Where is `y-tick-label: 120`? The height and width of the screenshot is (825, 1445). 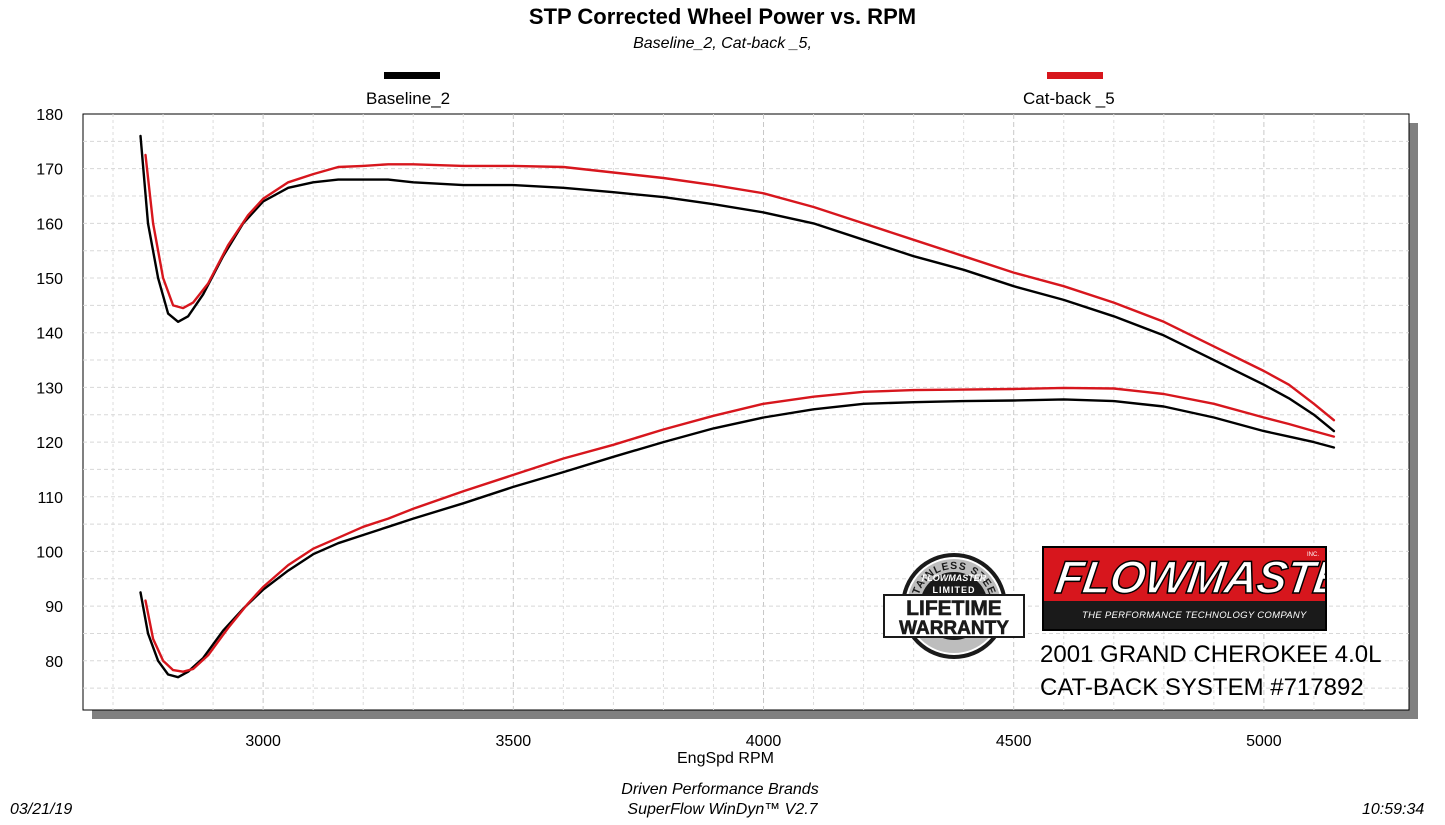 y-tick-label: 120 is located at coordinates (49, 443).